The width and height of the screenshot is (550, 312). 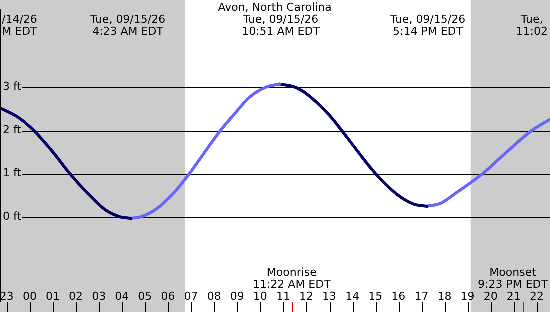 What do you see at coordinates (53, 296) in the screenshot?
I see `x-tick-label: 01` at bounding box center [53, 296].